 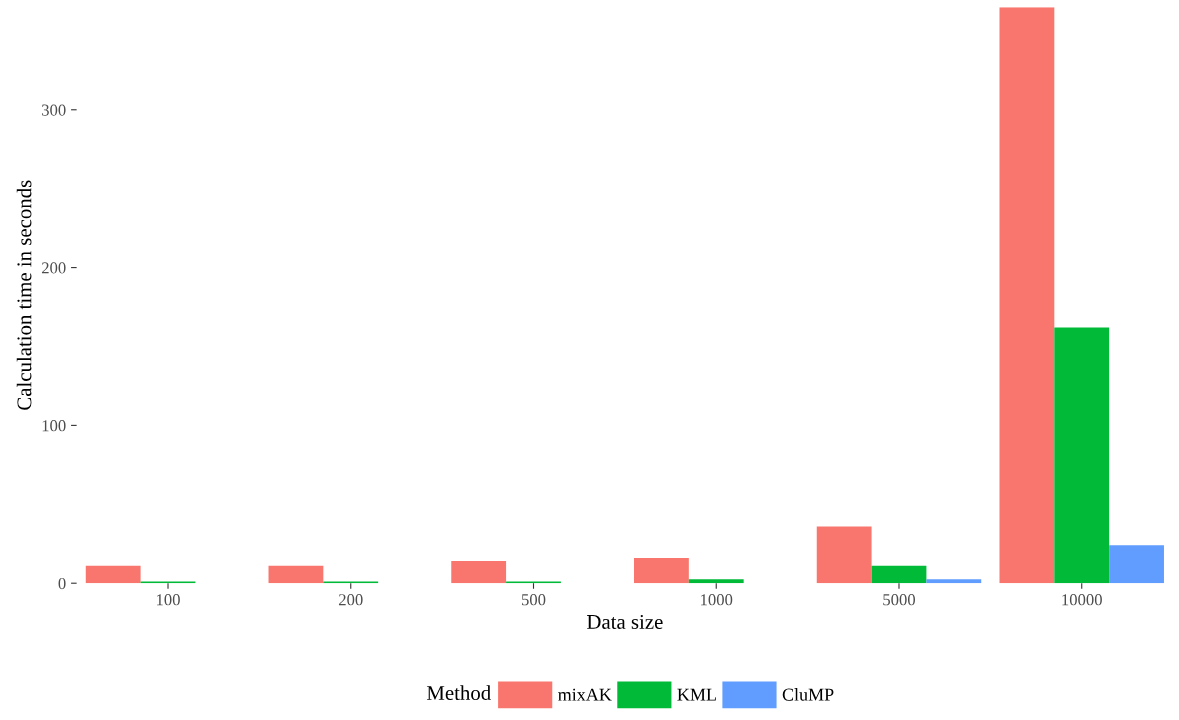 I want to click on y-tick-label: 300, so click(x=54, y=110).